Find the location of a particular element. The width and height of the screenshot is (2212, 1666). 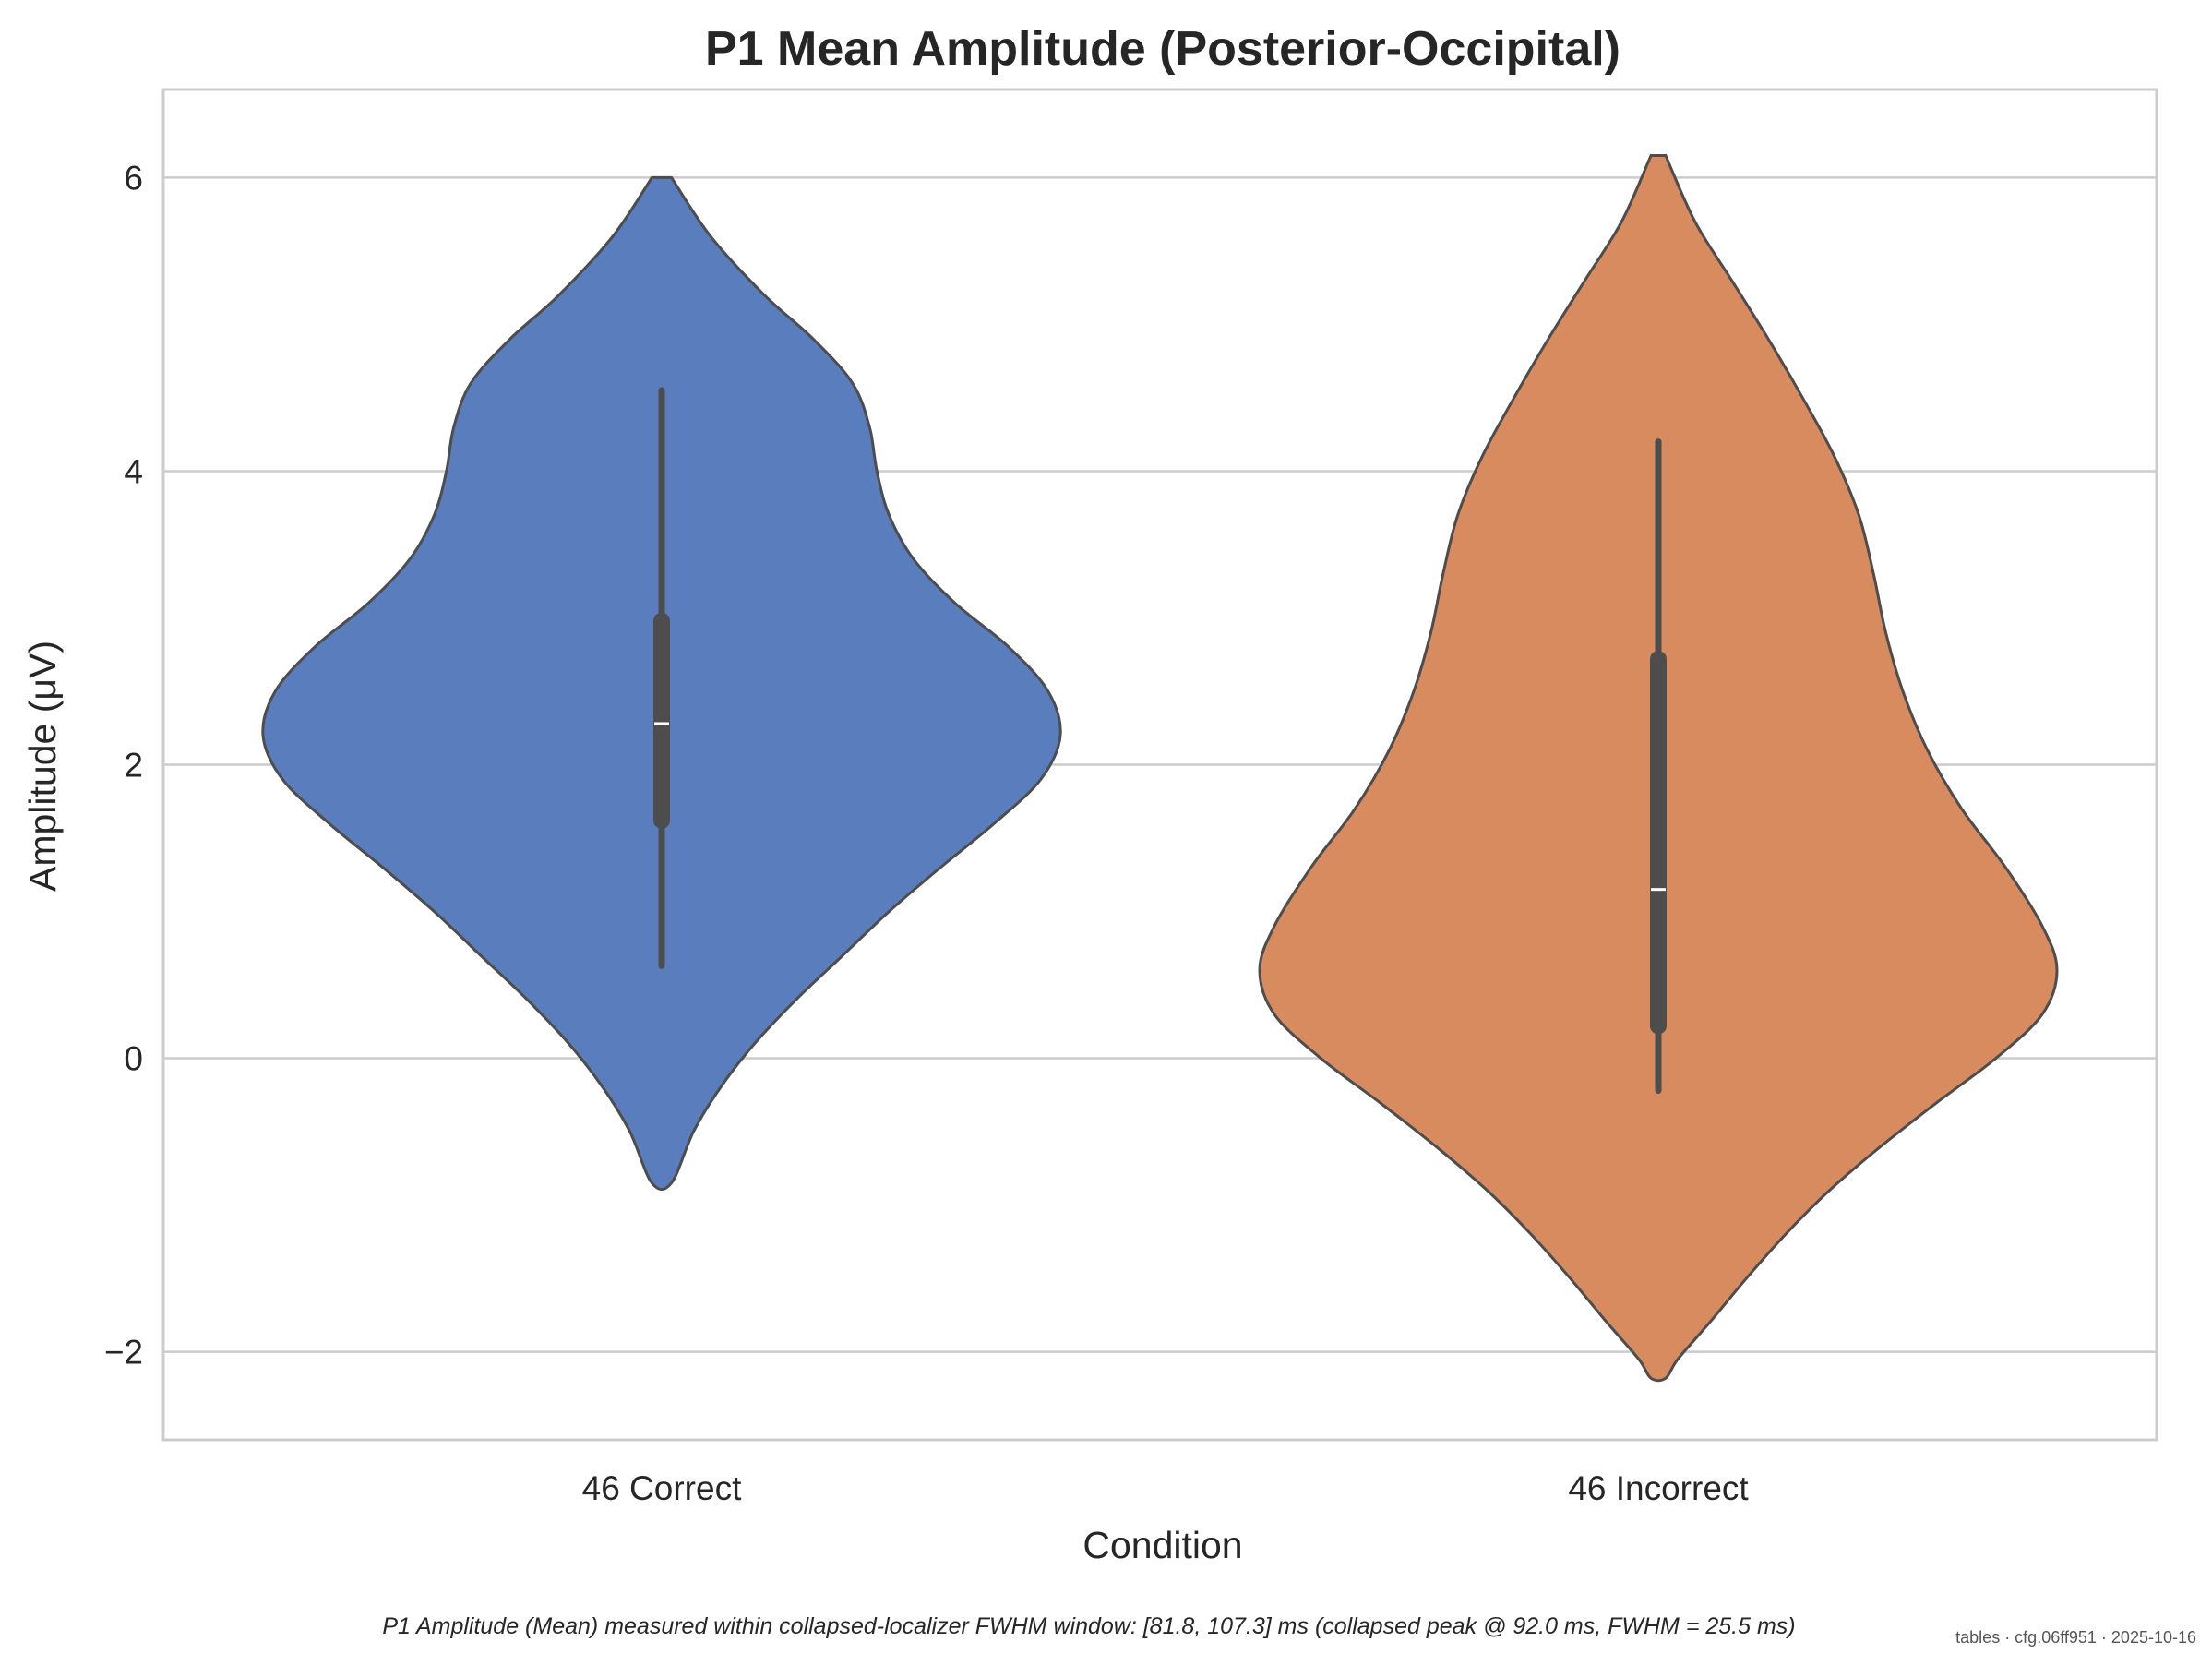

y-tick-labels: −2 0 2 4 6 is located at coordinates (123, 765).